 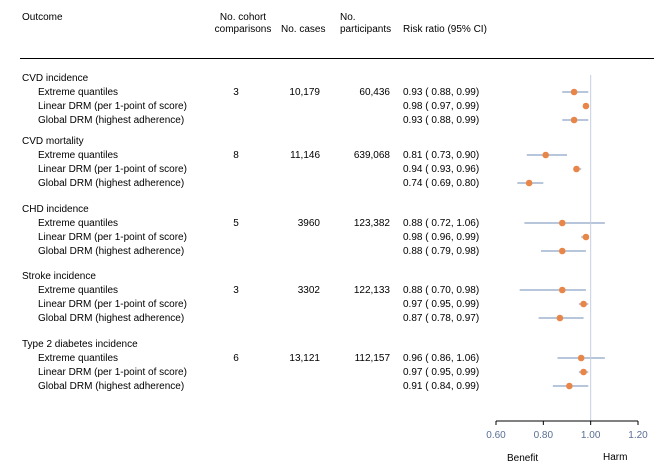 I want to click on row-risk-ratio: 0.98 ( 0.97, 0.99), so click(x=441, y=106).